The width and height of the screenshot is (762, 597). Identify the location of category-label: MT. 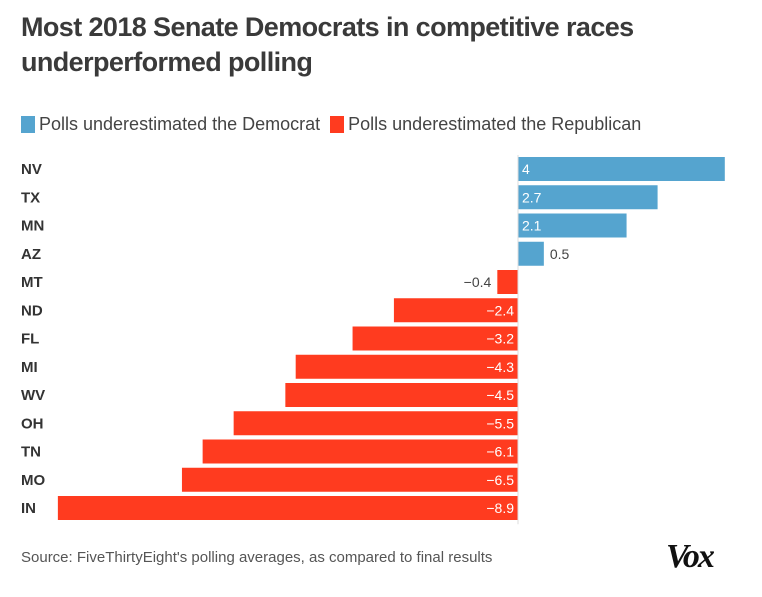
(32, 282).